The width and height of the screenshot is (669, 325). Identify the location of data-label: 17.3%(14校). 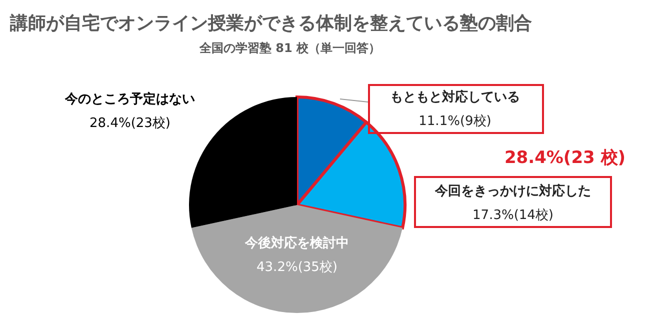
(513, 215).